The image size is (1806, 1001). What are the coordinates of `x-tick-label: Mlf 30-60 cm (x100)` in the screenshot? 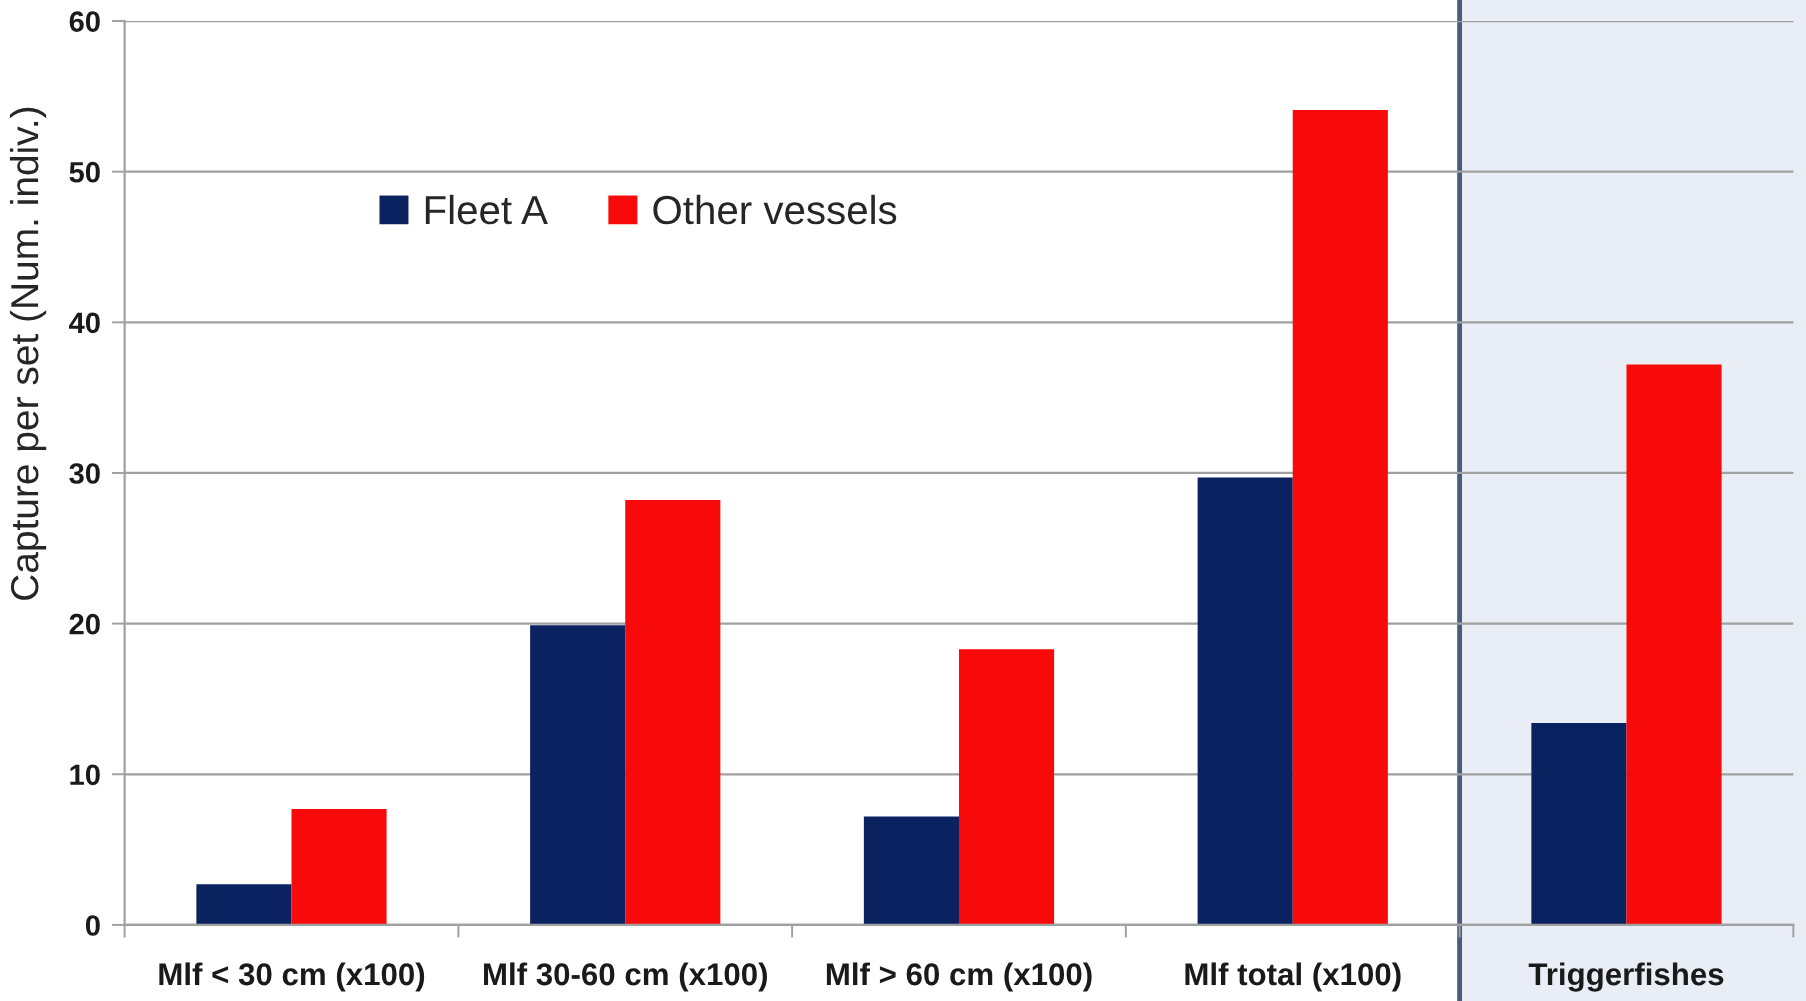 It's located at (625, 977).